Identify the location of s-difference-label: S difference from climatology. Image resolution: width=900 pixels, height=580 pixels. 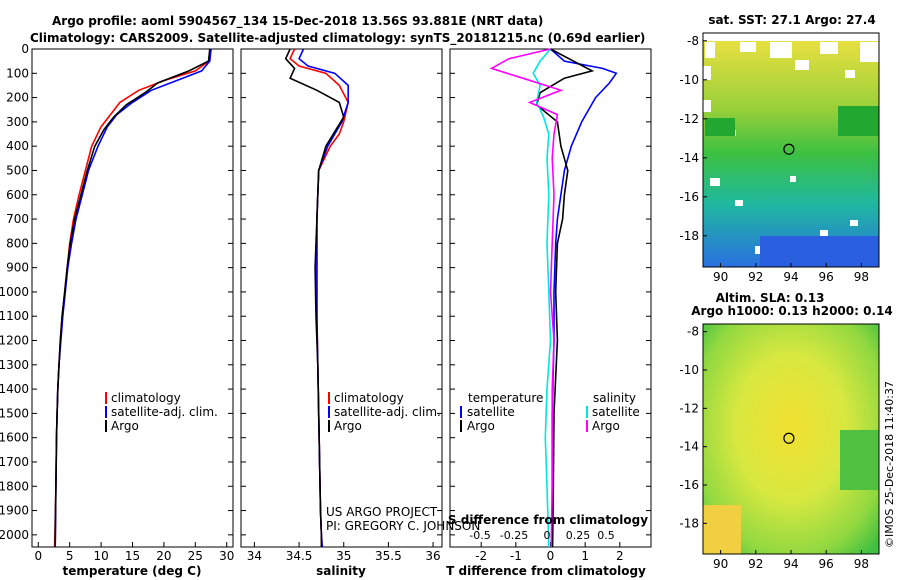
(548, 520).